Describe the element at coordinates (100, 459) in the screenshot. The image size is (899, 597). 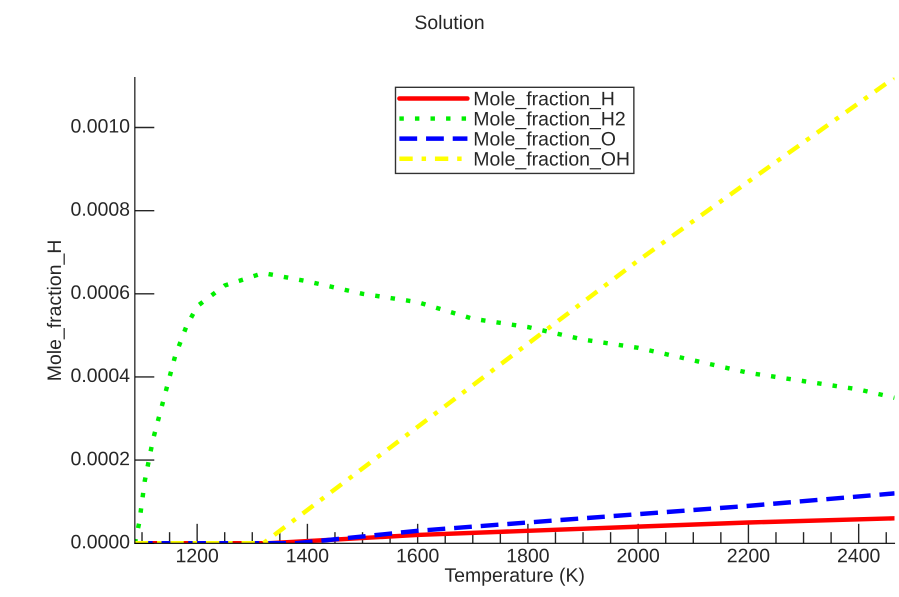
I see `y-tick-label: 0.0002` at that location.